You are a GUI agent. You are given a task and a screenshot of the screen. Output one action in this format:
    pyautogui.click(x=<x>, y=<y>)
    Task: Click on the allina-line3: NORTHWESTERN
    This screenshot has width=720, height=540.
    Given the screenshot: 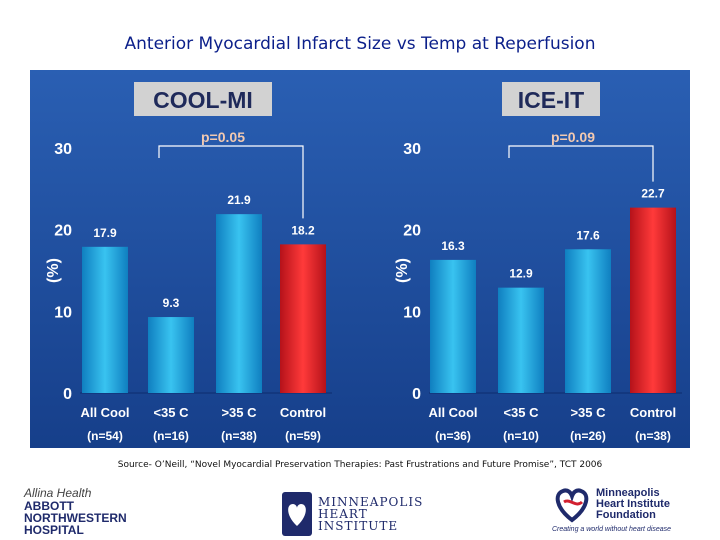 What is the action you would take?
    pyautogui.click(x=75, y=518)
    